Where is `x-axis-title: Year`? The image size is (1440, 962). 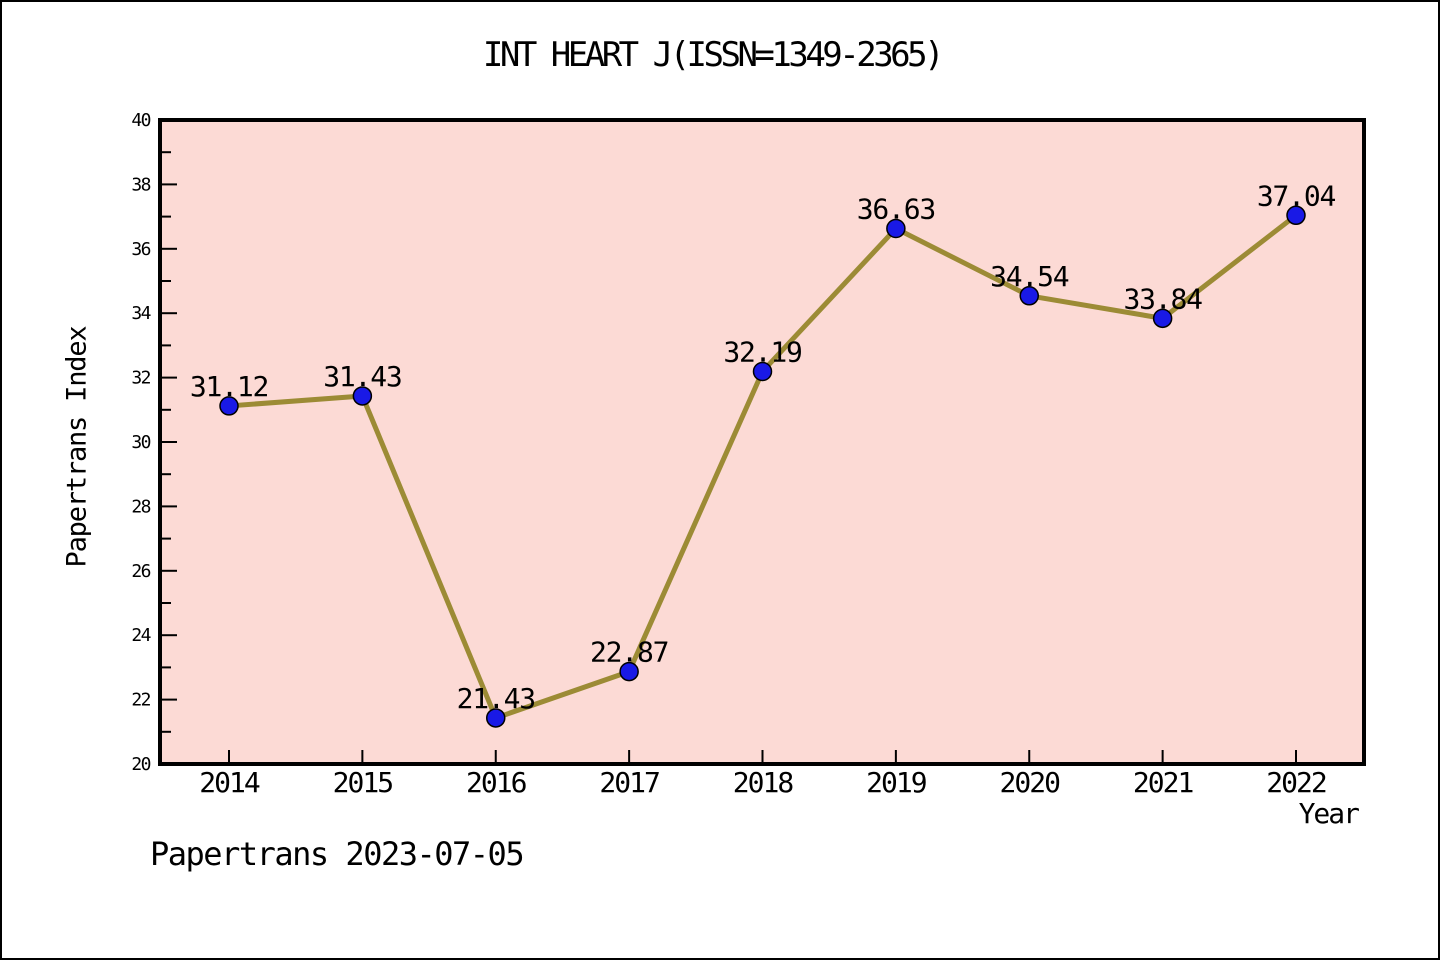
x-axis-title: Year is located at coordinates (1329, 813).